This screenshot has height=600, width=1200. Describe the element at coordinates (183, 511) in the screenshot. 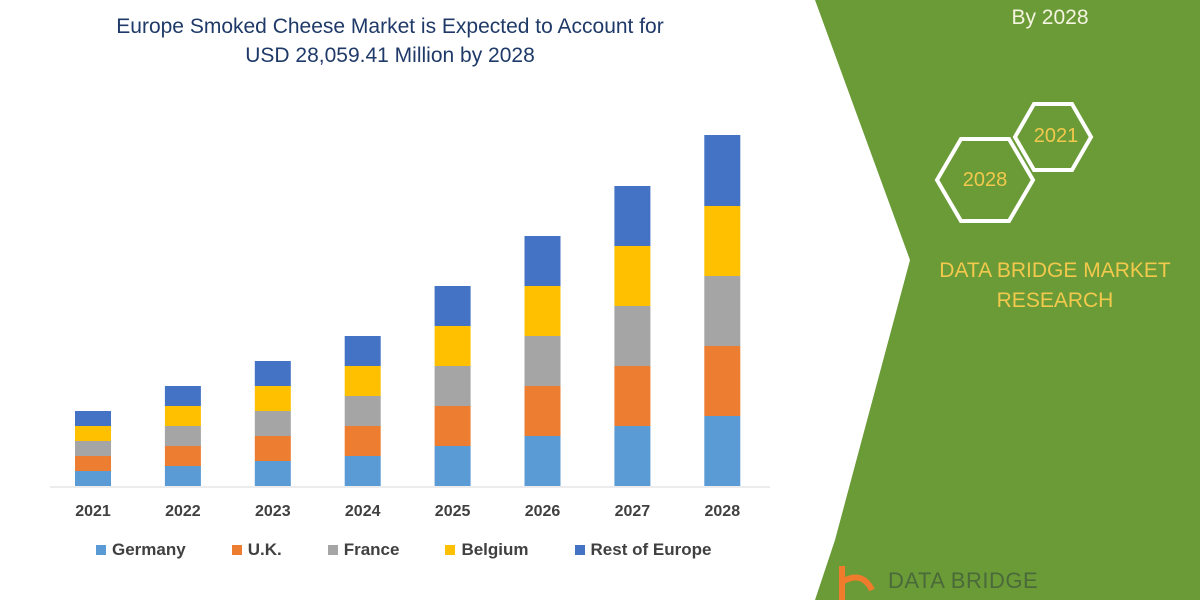

I see `x-tick-label: 2022` at that location.